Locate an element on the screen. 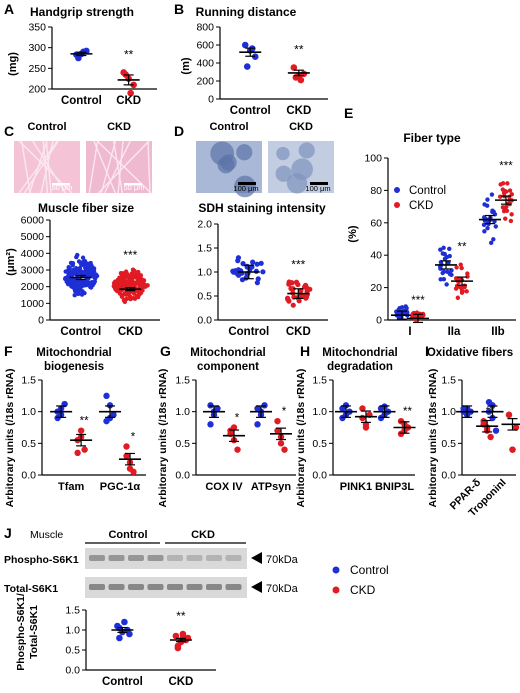  scale-bar is located at coordinates (133, 184).